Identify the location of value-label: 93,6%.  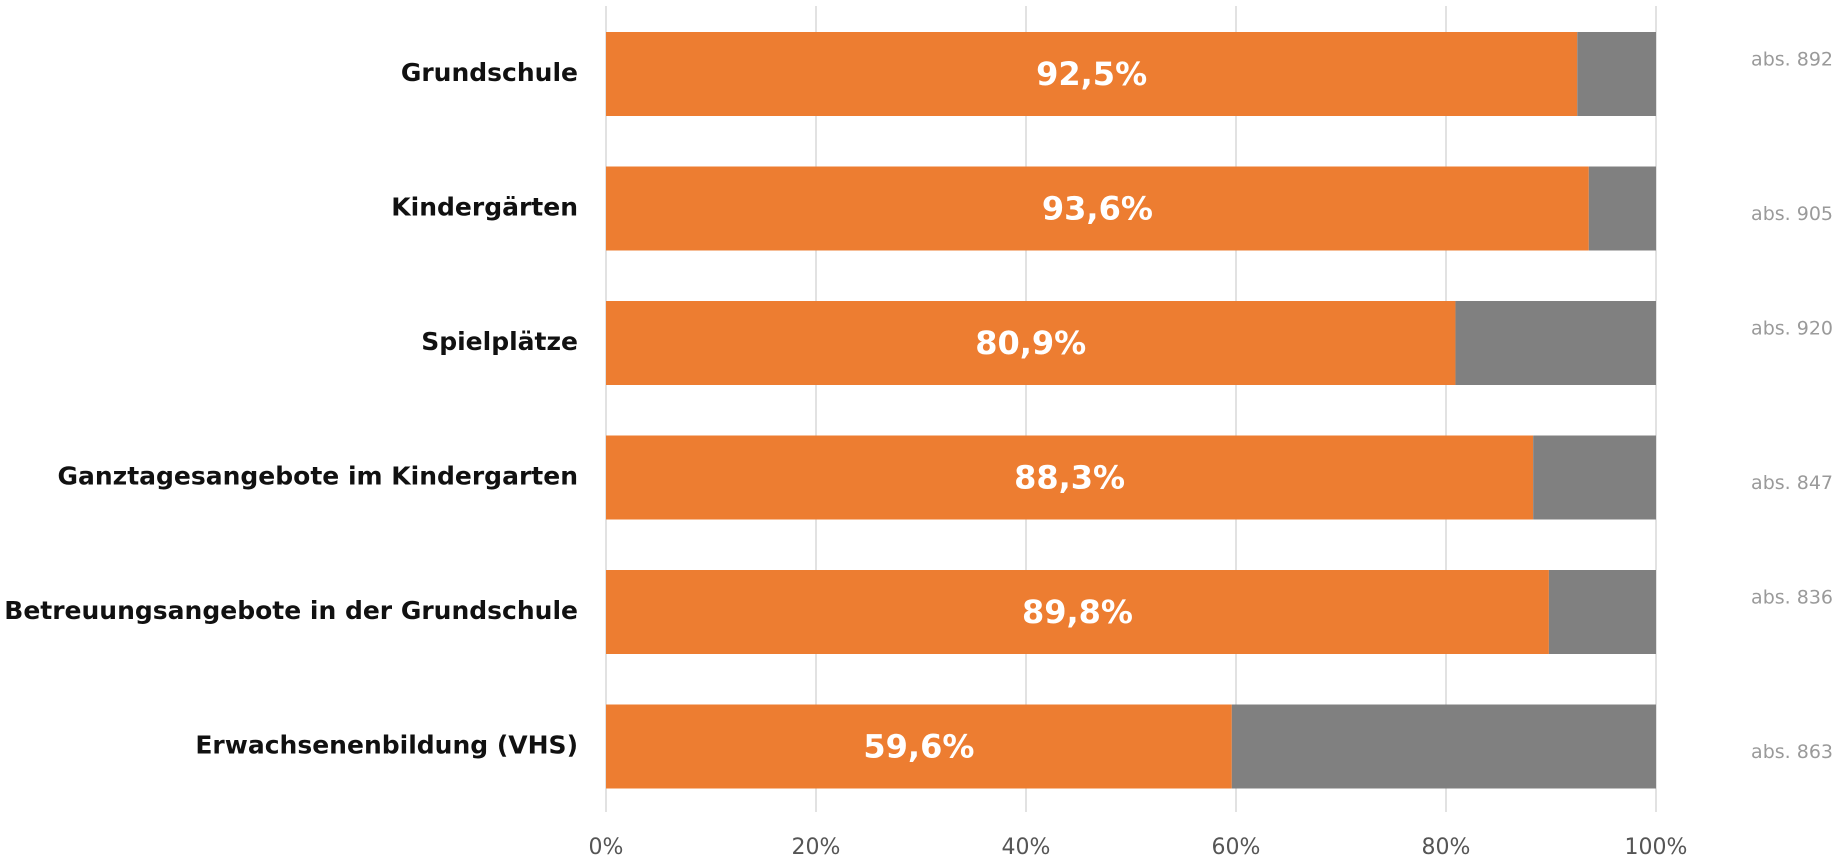
(1097, 209).